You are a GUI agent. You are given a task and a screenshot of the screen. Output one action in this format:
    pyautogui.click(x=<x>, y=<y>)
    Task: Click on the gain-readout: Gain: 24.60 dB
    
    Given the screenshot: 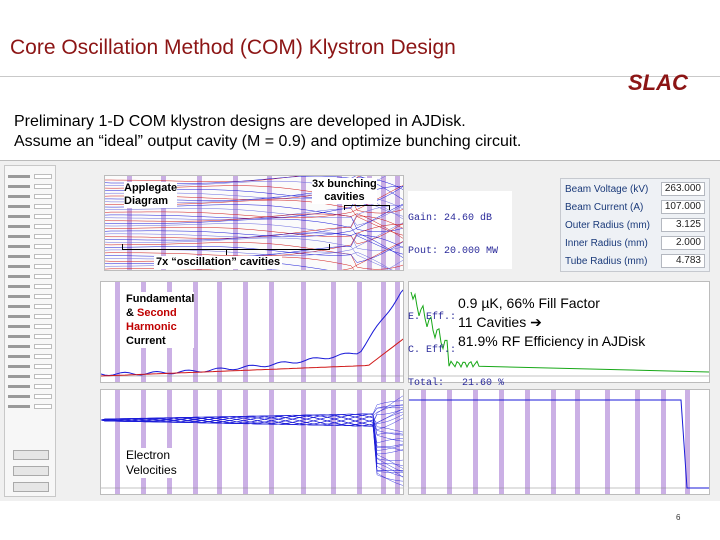 What is the action you would take?
    pyautogui.click(x=450, y=218)
    